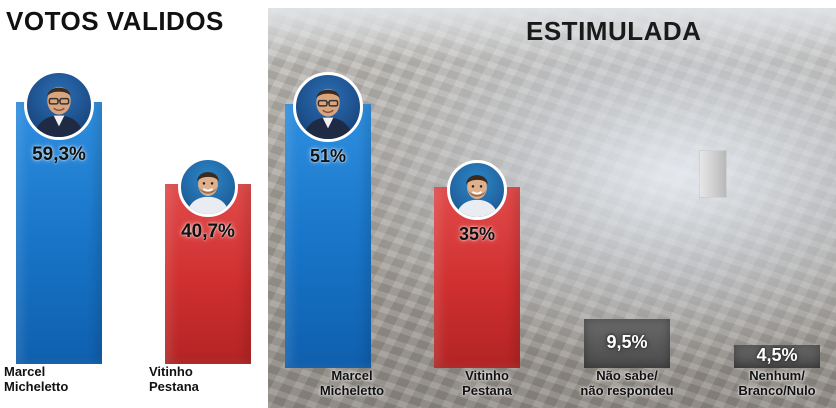 The height and width of the screenshot is (408, 836). I want to click on chart-title-valid-votes: VOTOS VALIDOS, so click(115, 21).